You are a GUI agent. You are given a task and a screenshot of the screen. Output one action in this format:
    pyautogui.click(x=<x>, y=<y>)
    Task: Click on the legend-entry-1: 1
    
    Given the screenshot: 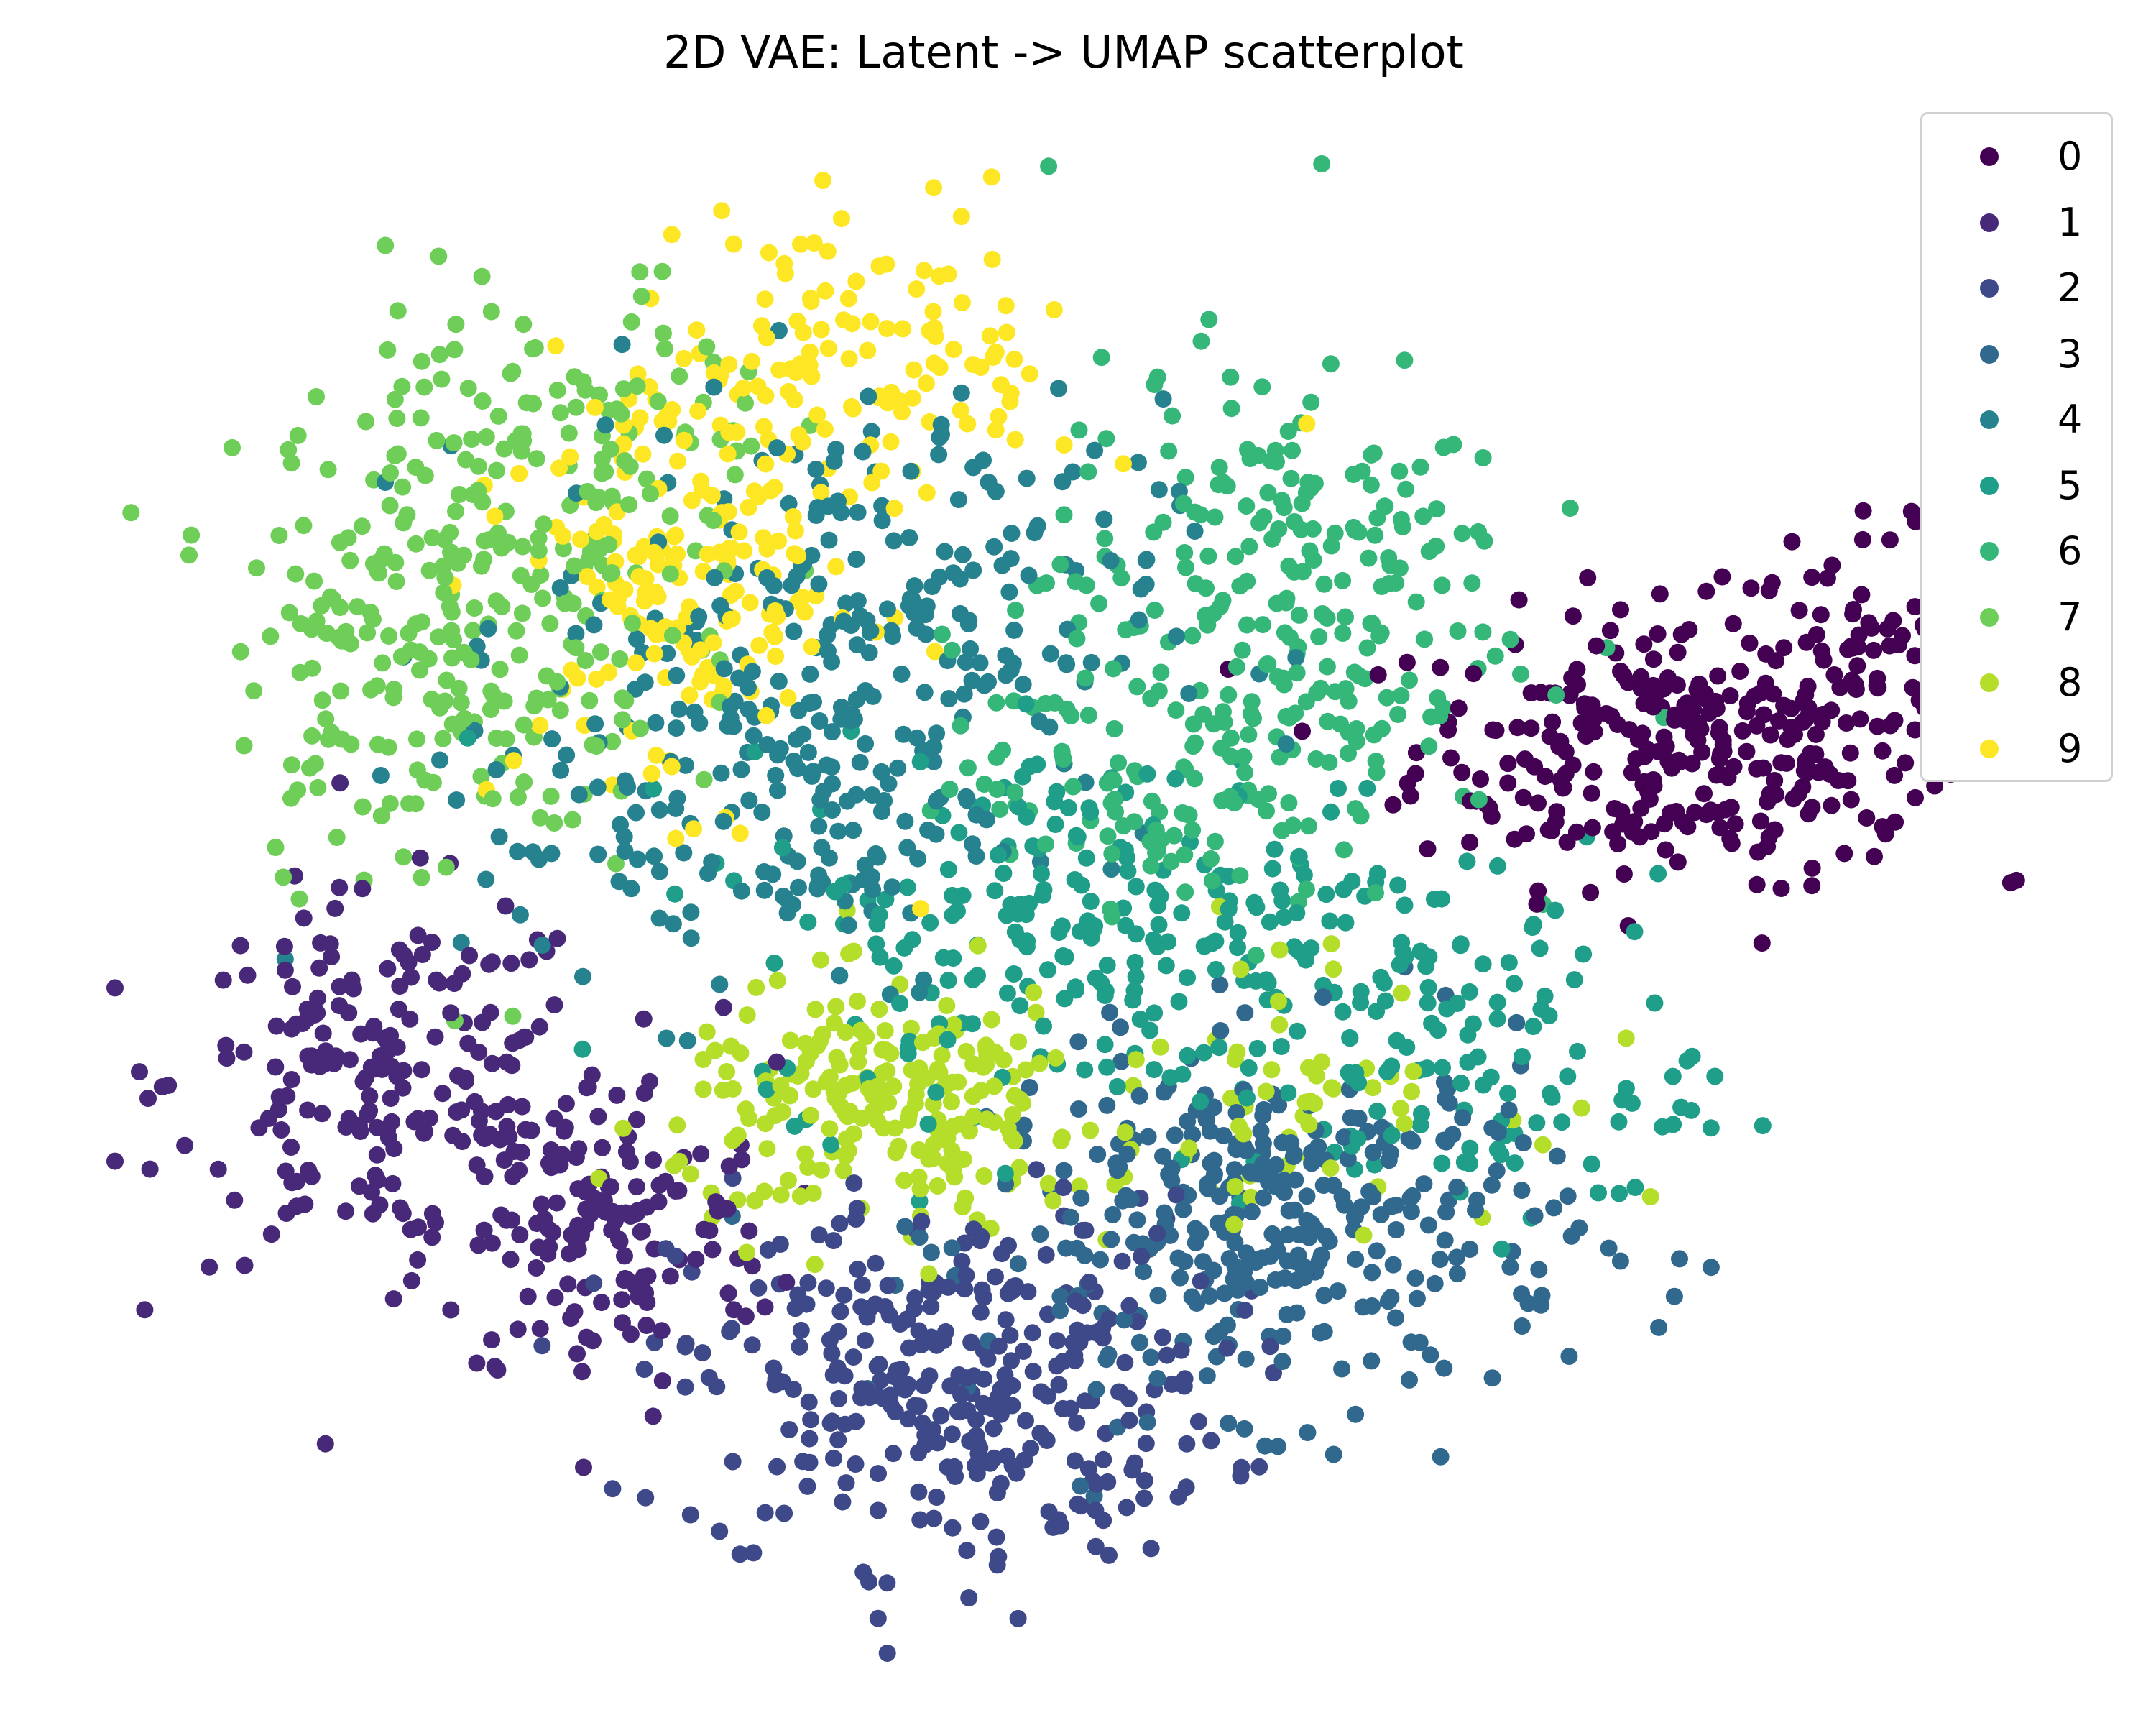 What is the action you would take?
    pyautogui.click(x=2017, y=225)
    